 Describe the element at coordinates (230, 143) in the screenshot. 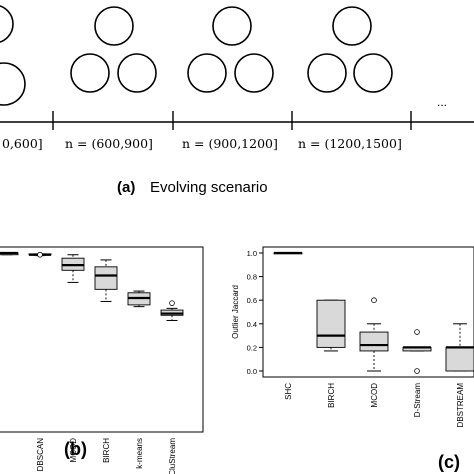

I see `interval-label-3: n = (900,1200]` at that location.